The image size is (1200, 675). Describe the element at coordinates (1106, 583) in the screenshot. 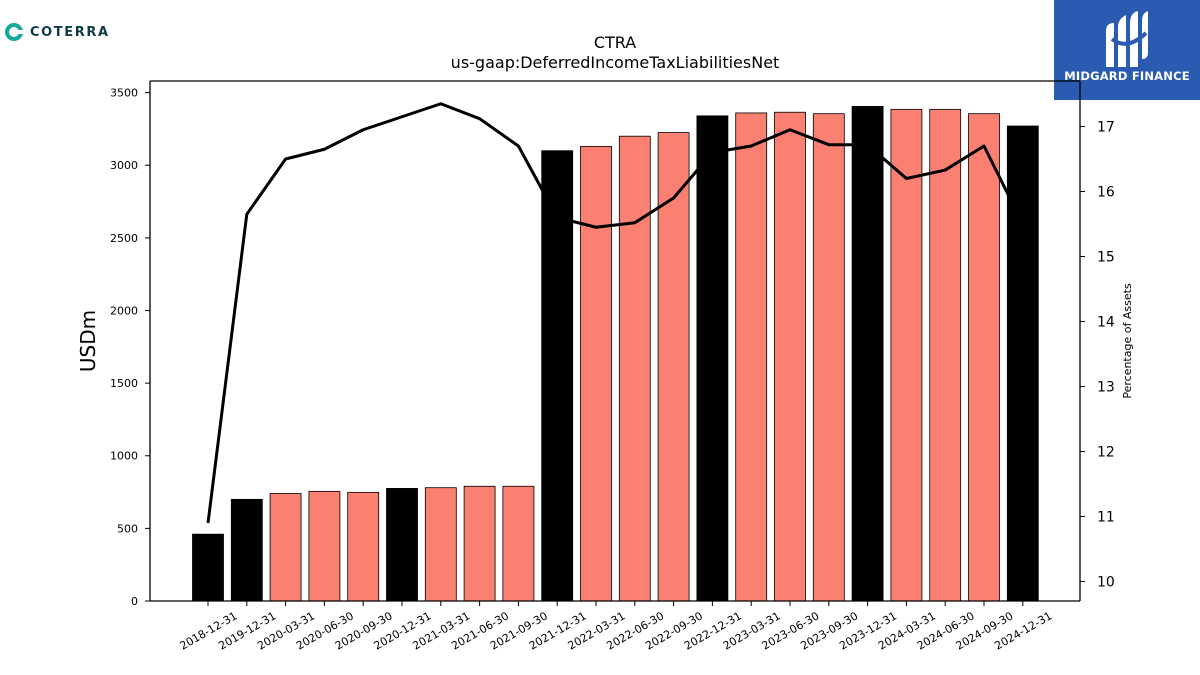

I see `y2-tick-label: 10` at that location.